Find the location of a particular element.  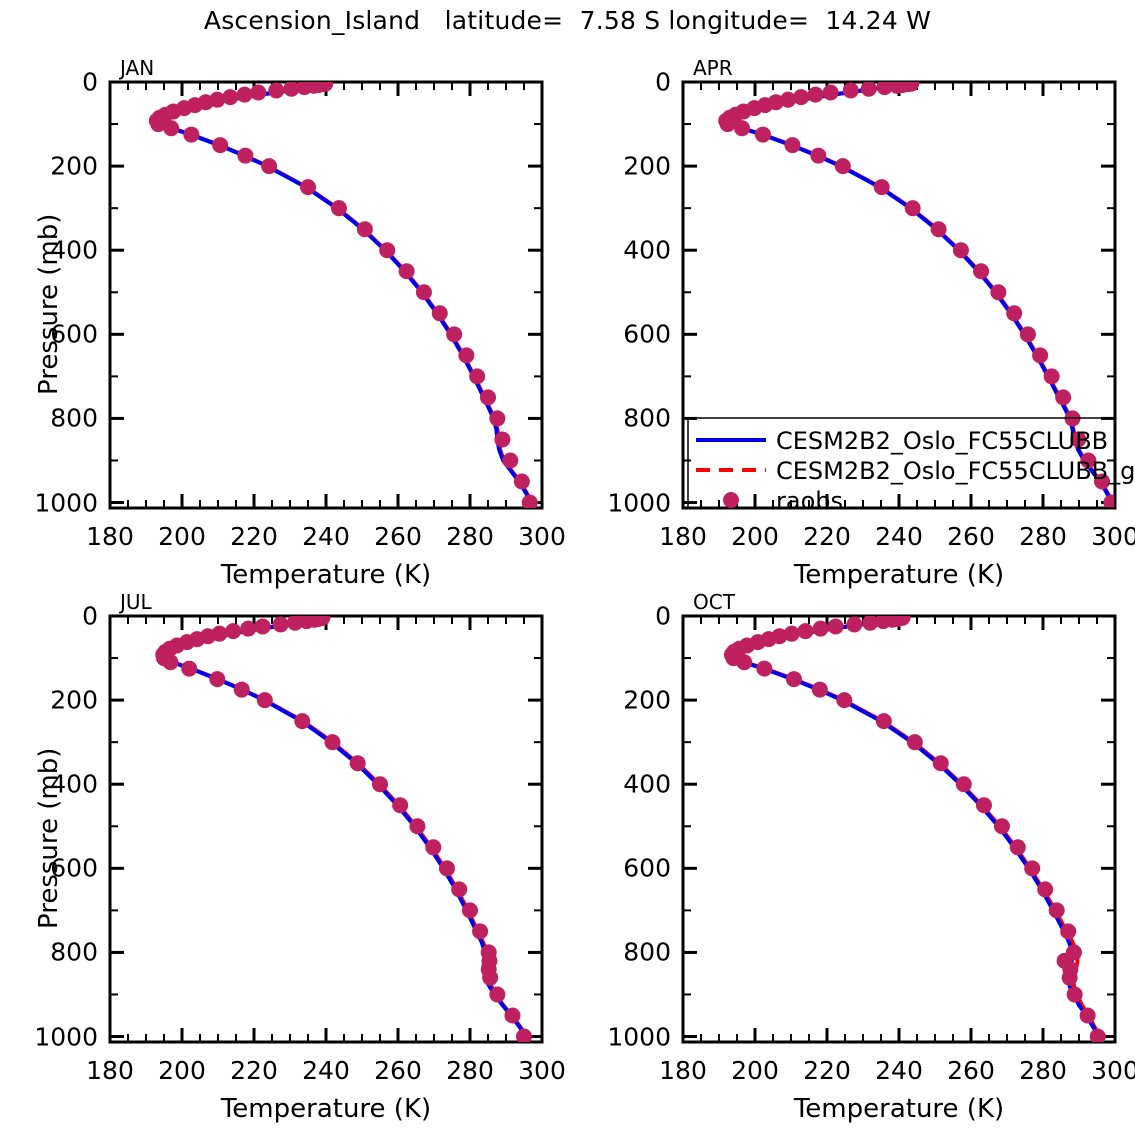

legend-box is located at coordinates (901, 463).